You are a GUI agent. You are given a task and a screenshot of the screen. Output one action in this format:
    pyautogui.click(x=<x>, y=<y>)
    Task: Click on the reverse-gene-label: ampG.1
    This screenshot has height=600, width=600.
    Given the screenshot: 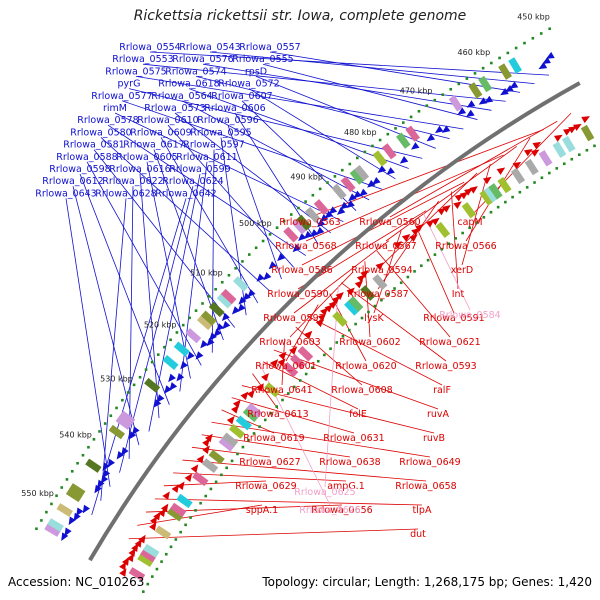 What is the action you would take?
    pyautogui.click(x=346, y=486)
    